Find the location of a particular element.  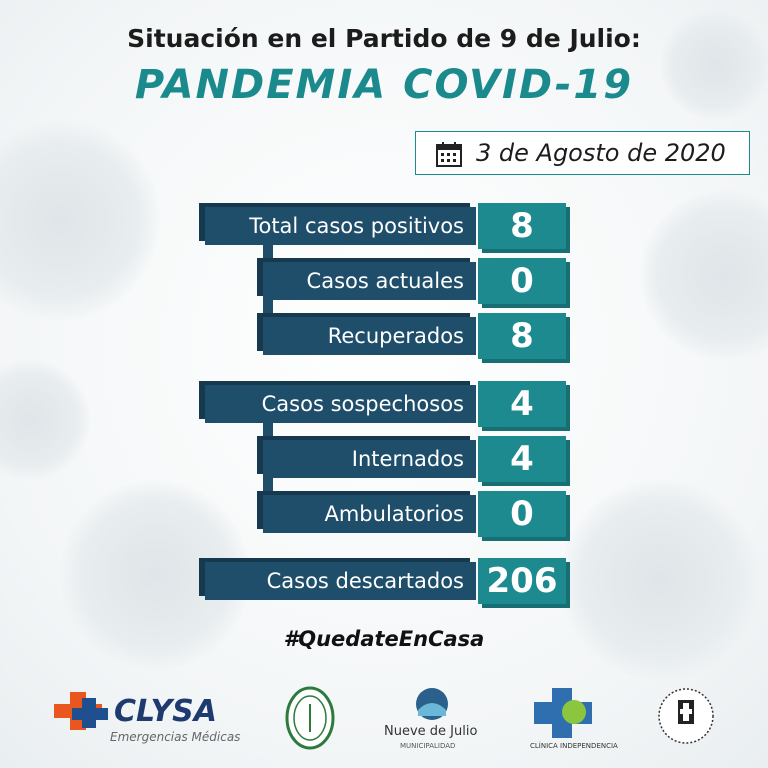

municipio-name: Nueve de Julio is located at coordinates (431, 731).